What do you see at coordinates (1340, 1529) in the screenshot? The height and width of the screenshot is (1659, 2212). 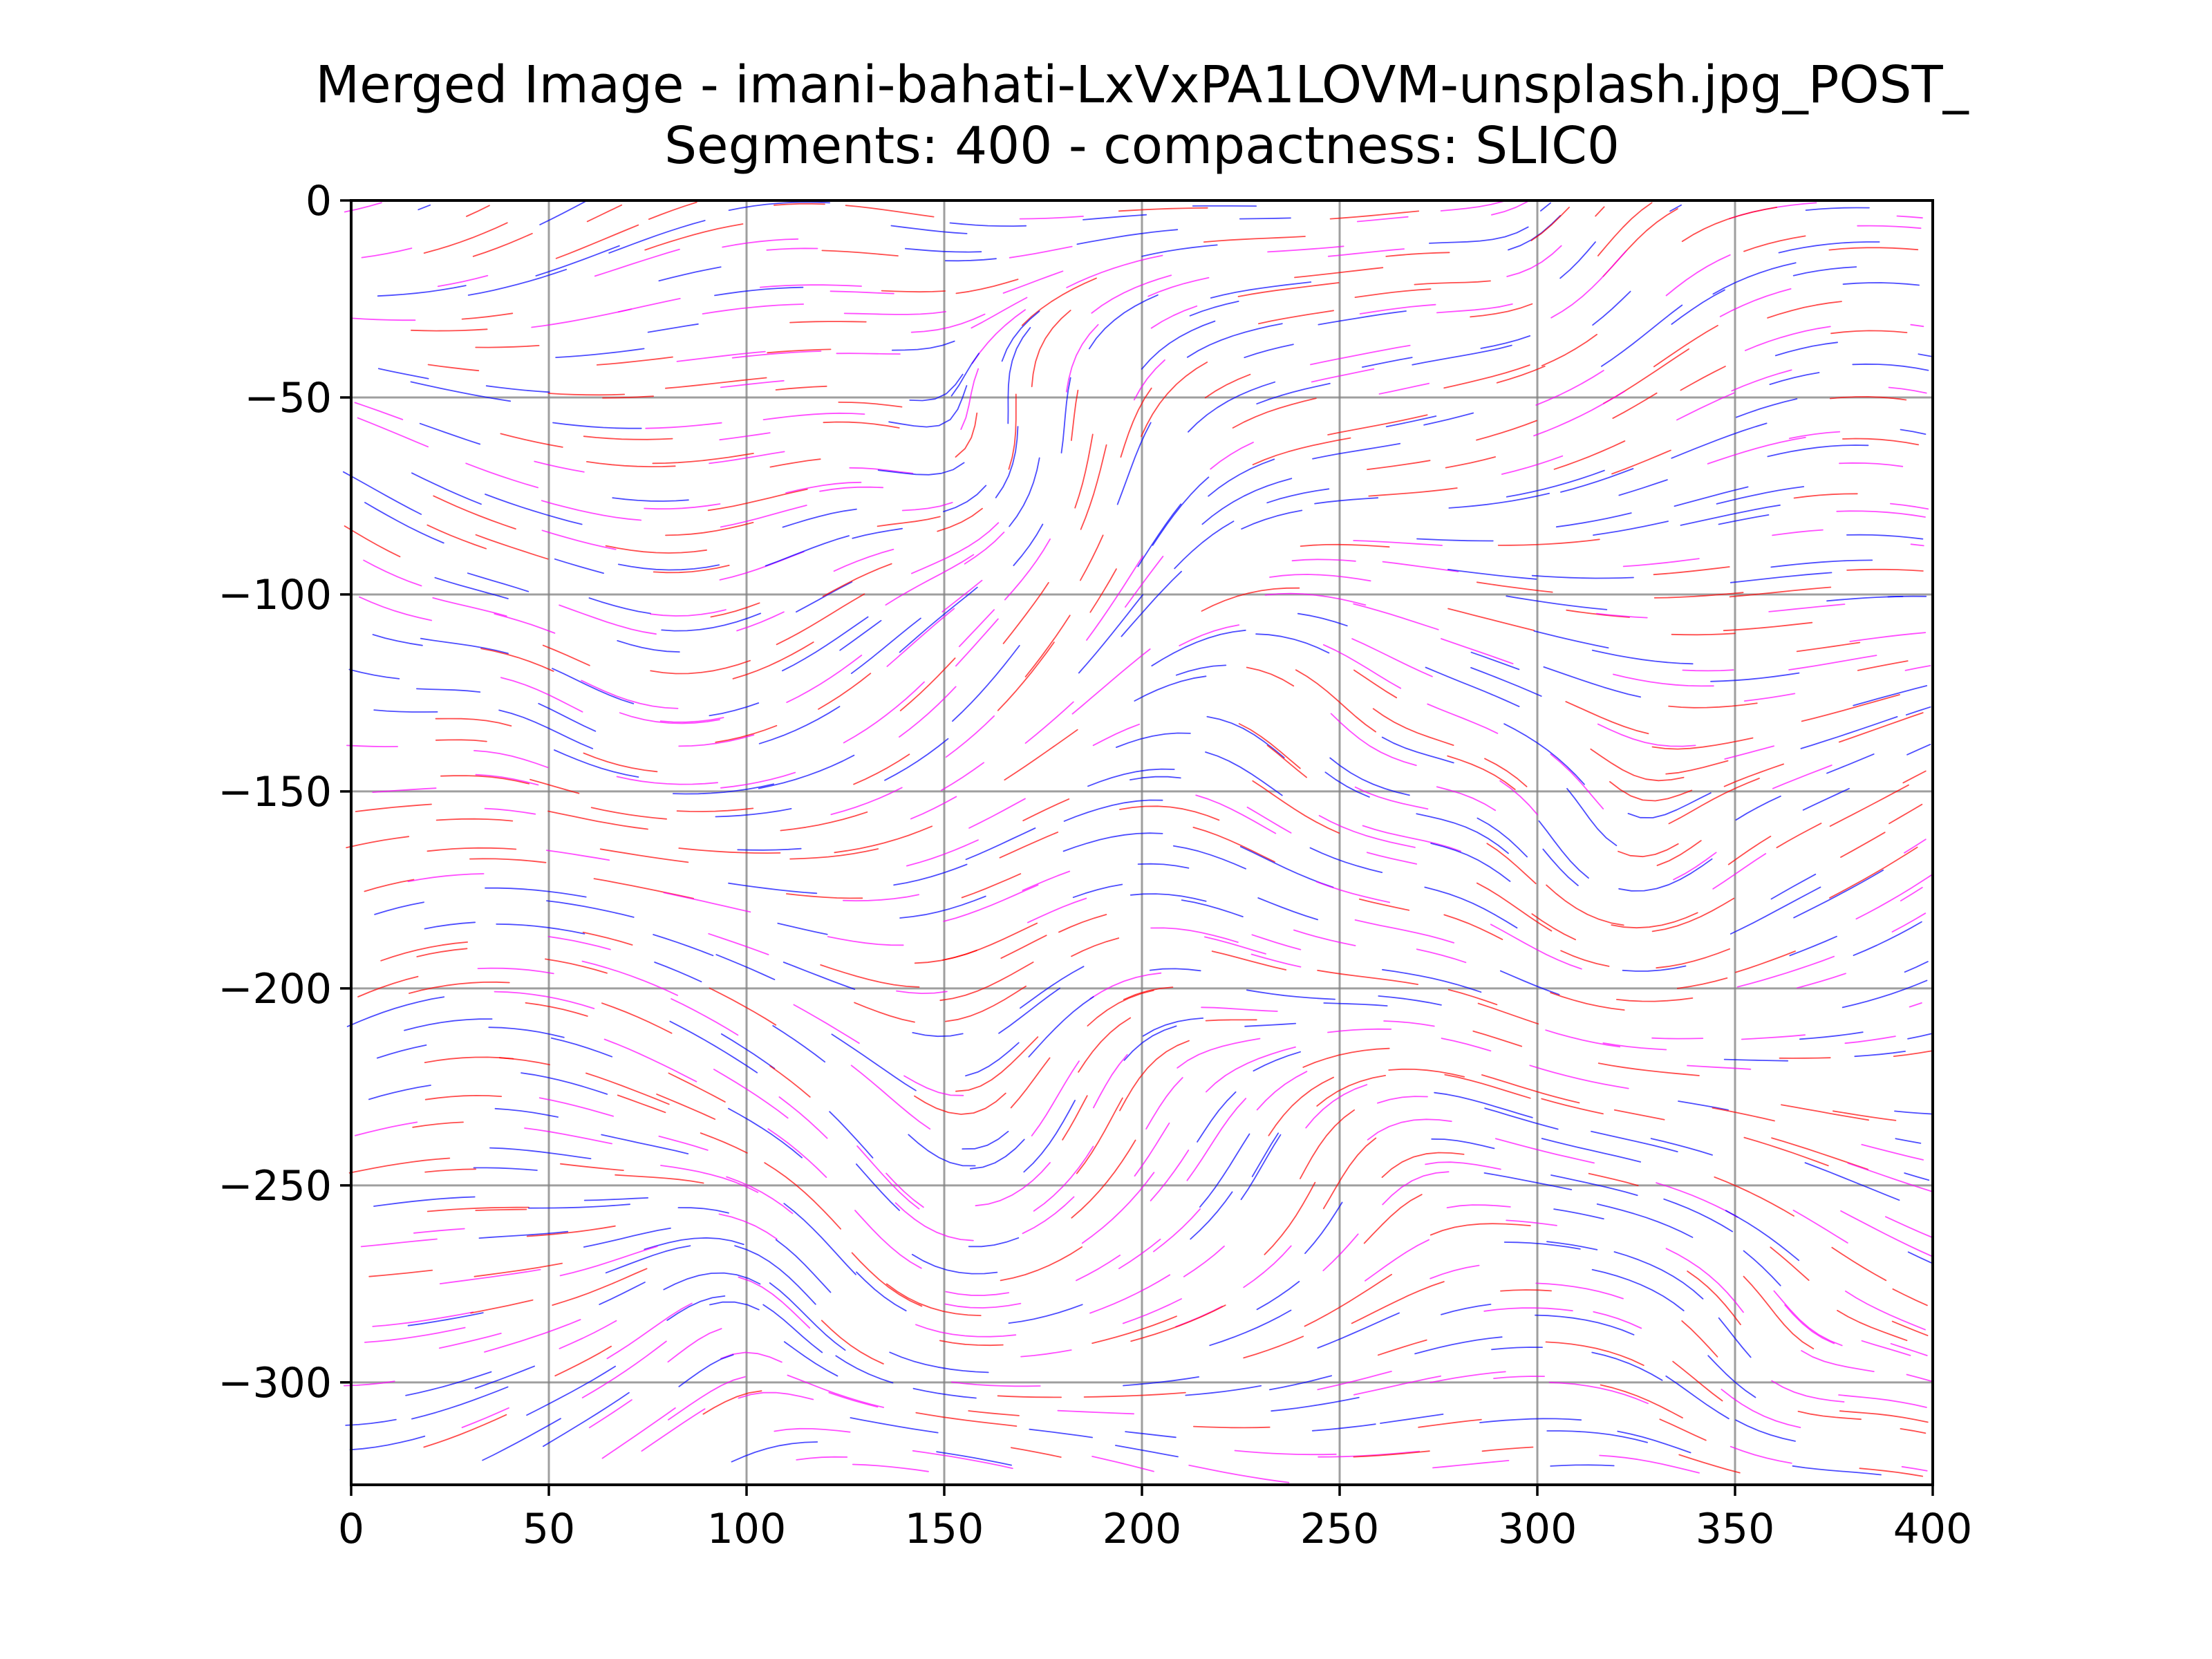 I see `x-tick-label-5: 250` at bounding box center [1340, 1529].